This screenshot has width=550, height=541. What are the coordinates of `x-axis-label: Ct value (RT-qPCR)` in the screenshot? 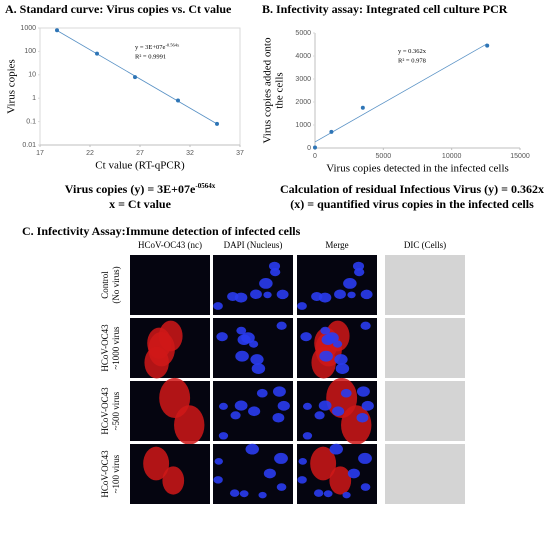 It's located at (140, 166).